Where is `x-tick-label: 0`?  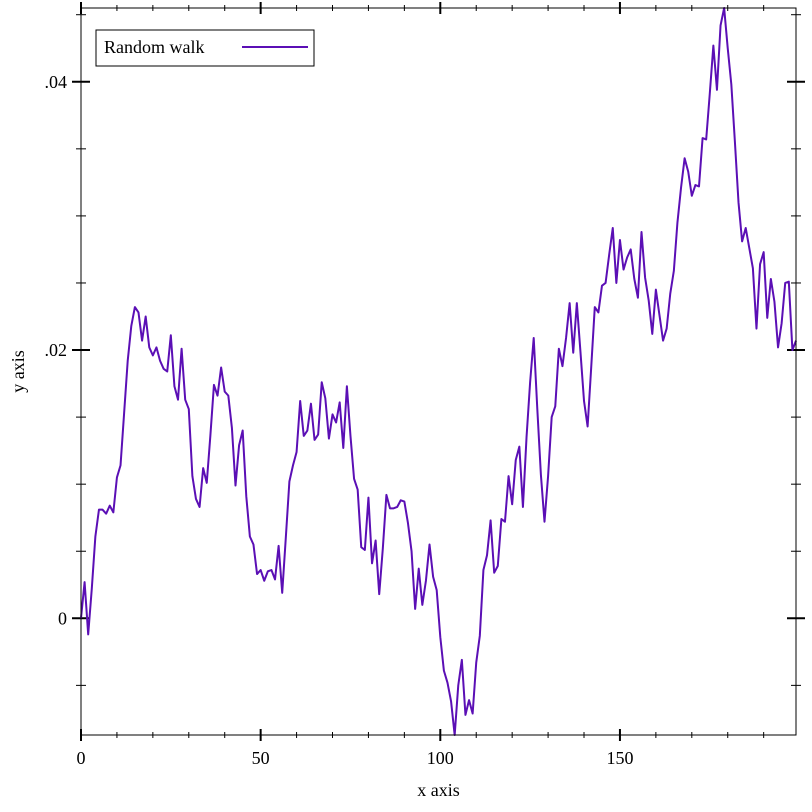 x-tick-label: 0 is located at coordinates (81, 758).